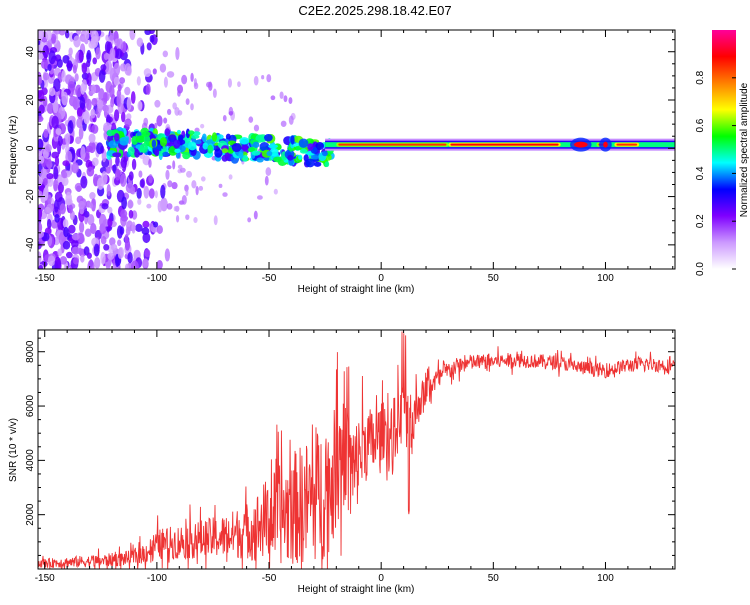  Describe the element at coordinates (700, 173) in the screenshot. I see `colorbar-tick-label: 0.4` at that location.